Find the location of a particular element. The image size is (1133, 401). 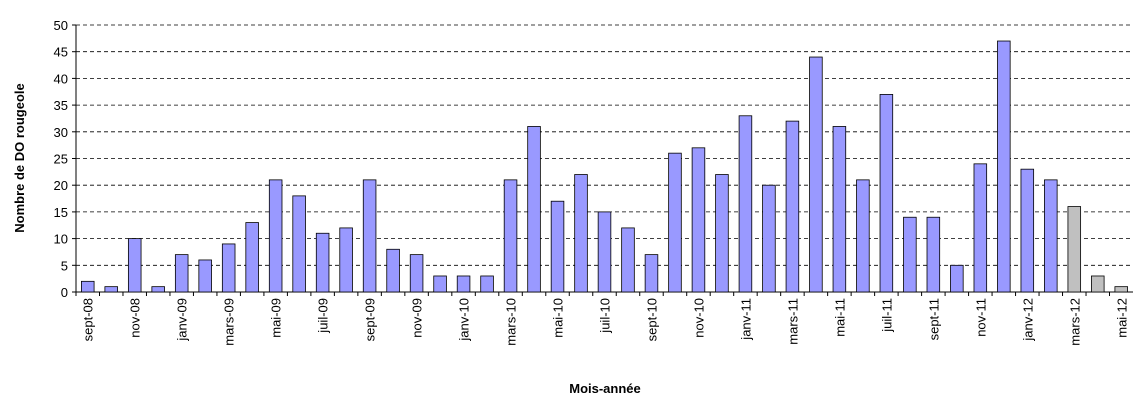

x-tick-label: mai-11 is located at coordinates (839, 317).